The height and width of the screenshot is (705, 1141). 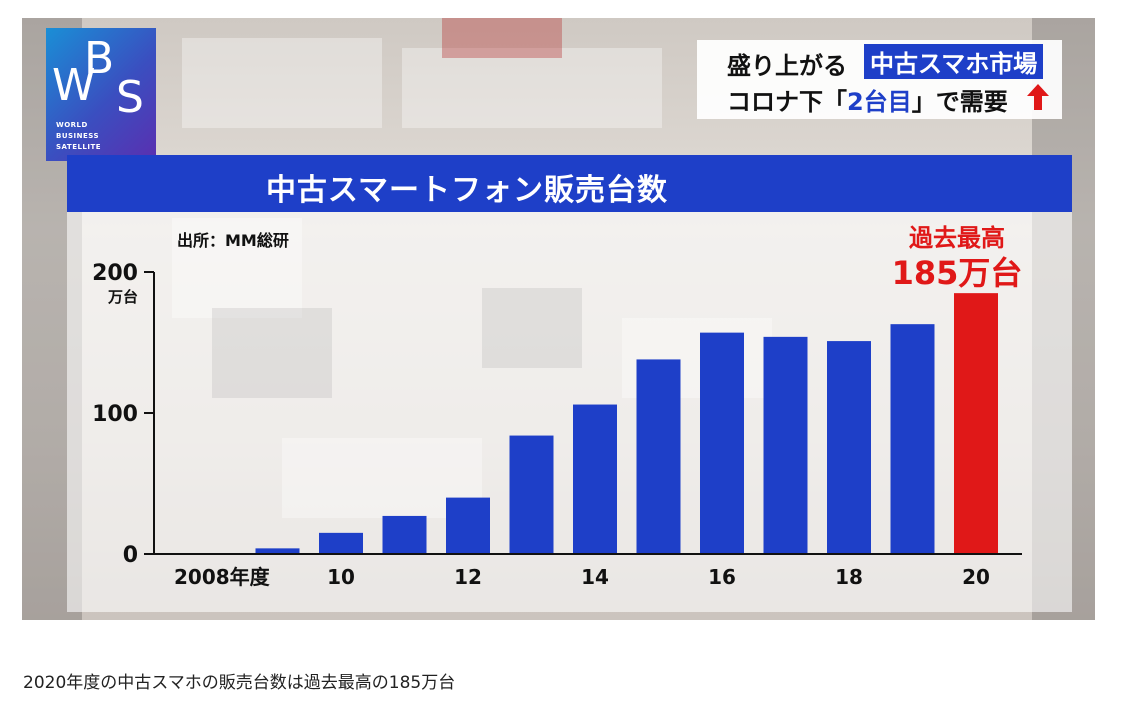 I want to click on svg-text: S, so click(x=130, y=97).